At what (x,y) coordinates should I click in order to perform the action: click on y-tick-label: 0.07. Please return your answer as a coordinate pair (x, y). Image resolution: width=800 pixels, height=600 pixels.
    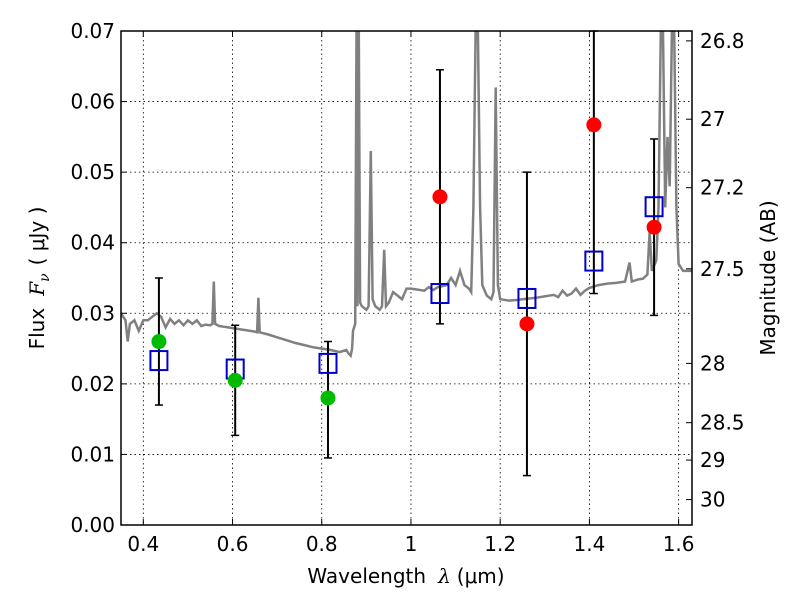
    Looking at the image, I should click on (92, 31).